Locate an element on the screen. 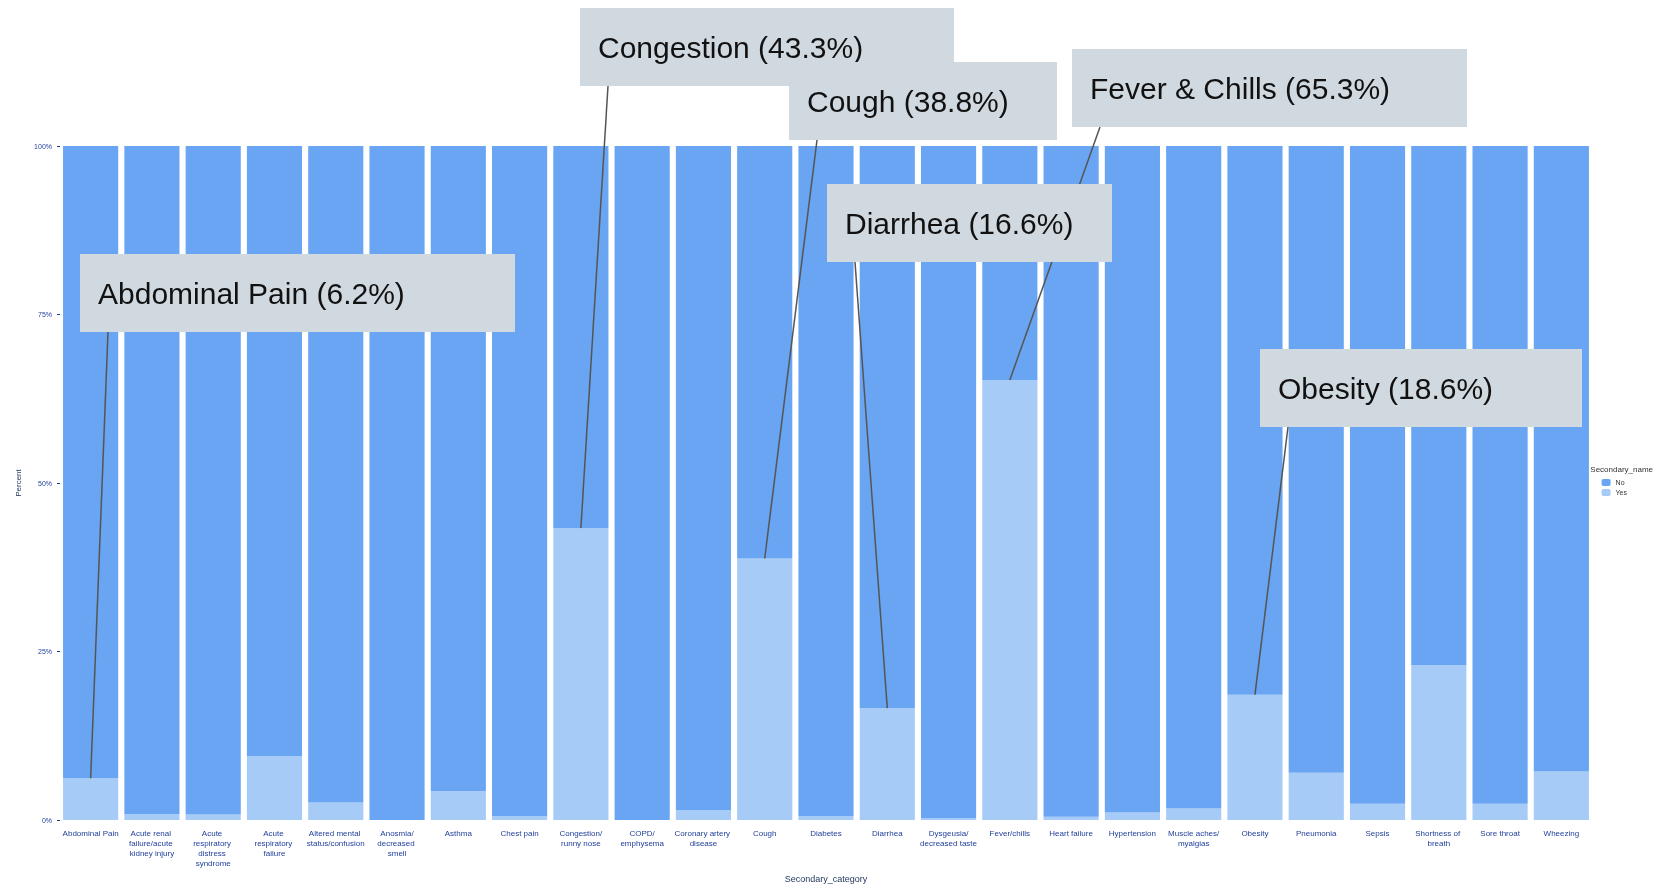 The width and height of the screenshot is (1672, 892). x-tick-label: Fever/chills is located at coordinates (1010, 833).